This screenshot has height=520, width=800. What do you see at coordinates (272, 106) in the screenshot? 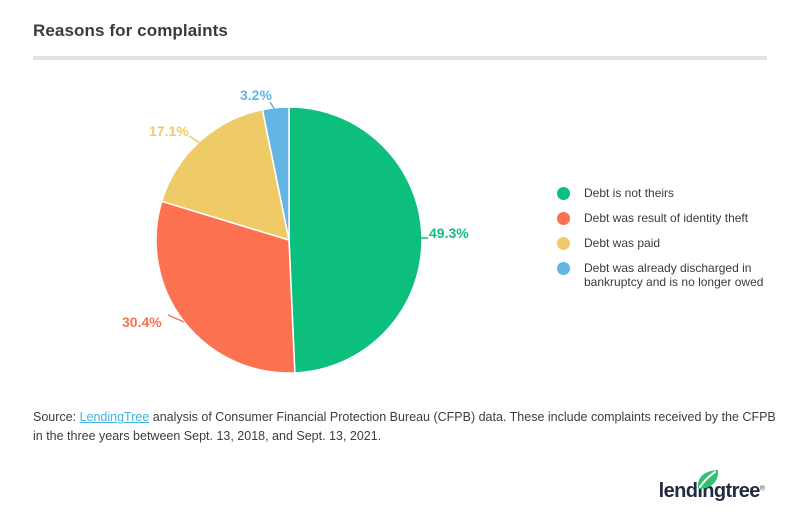
I see `leader-line-discharged-bankruptcy` at bounding box center [272, 106].